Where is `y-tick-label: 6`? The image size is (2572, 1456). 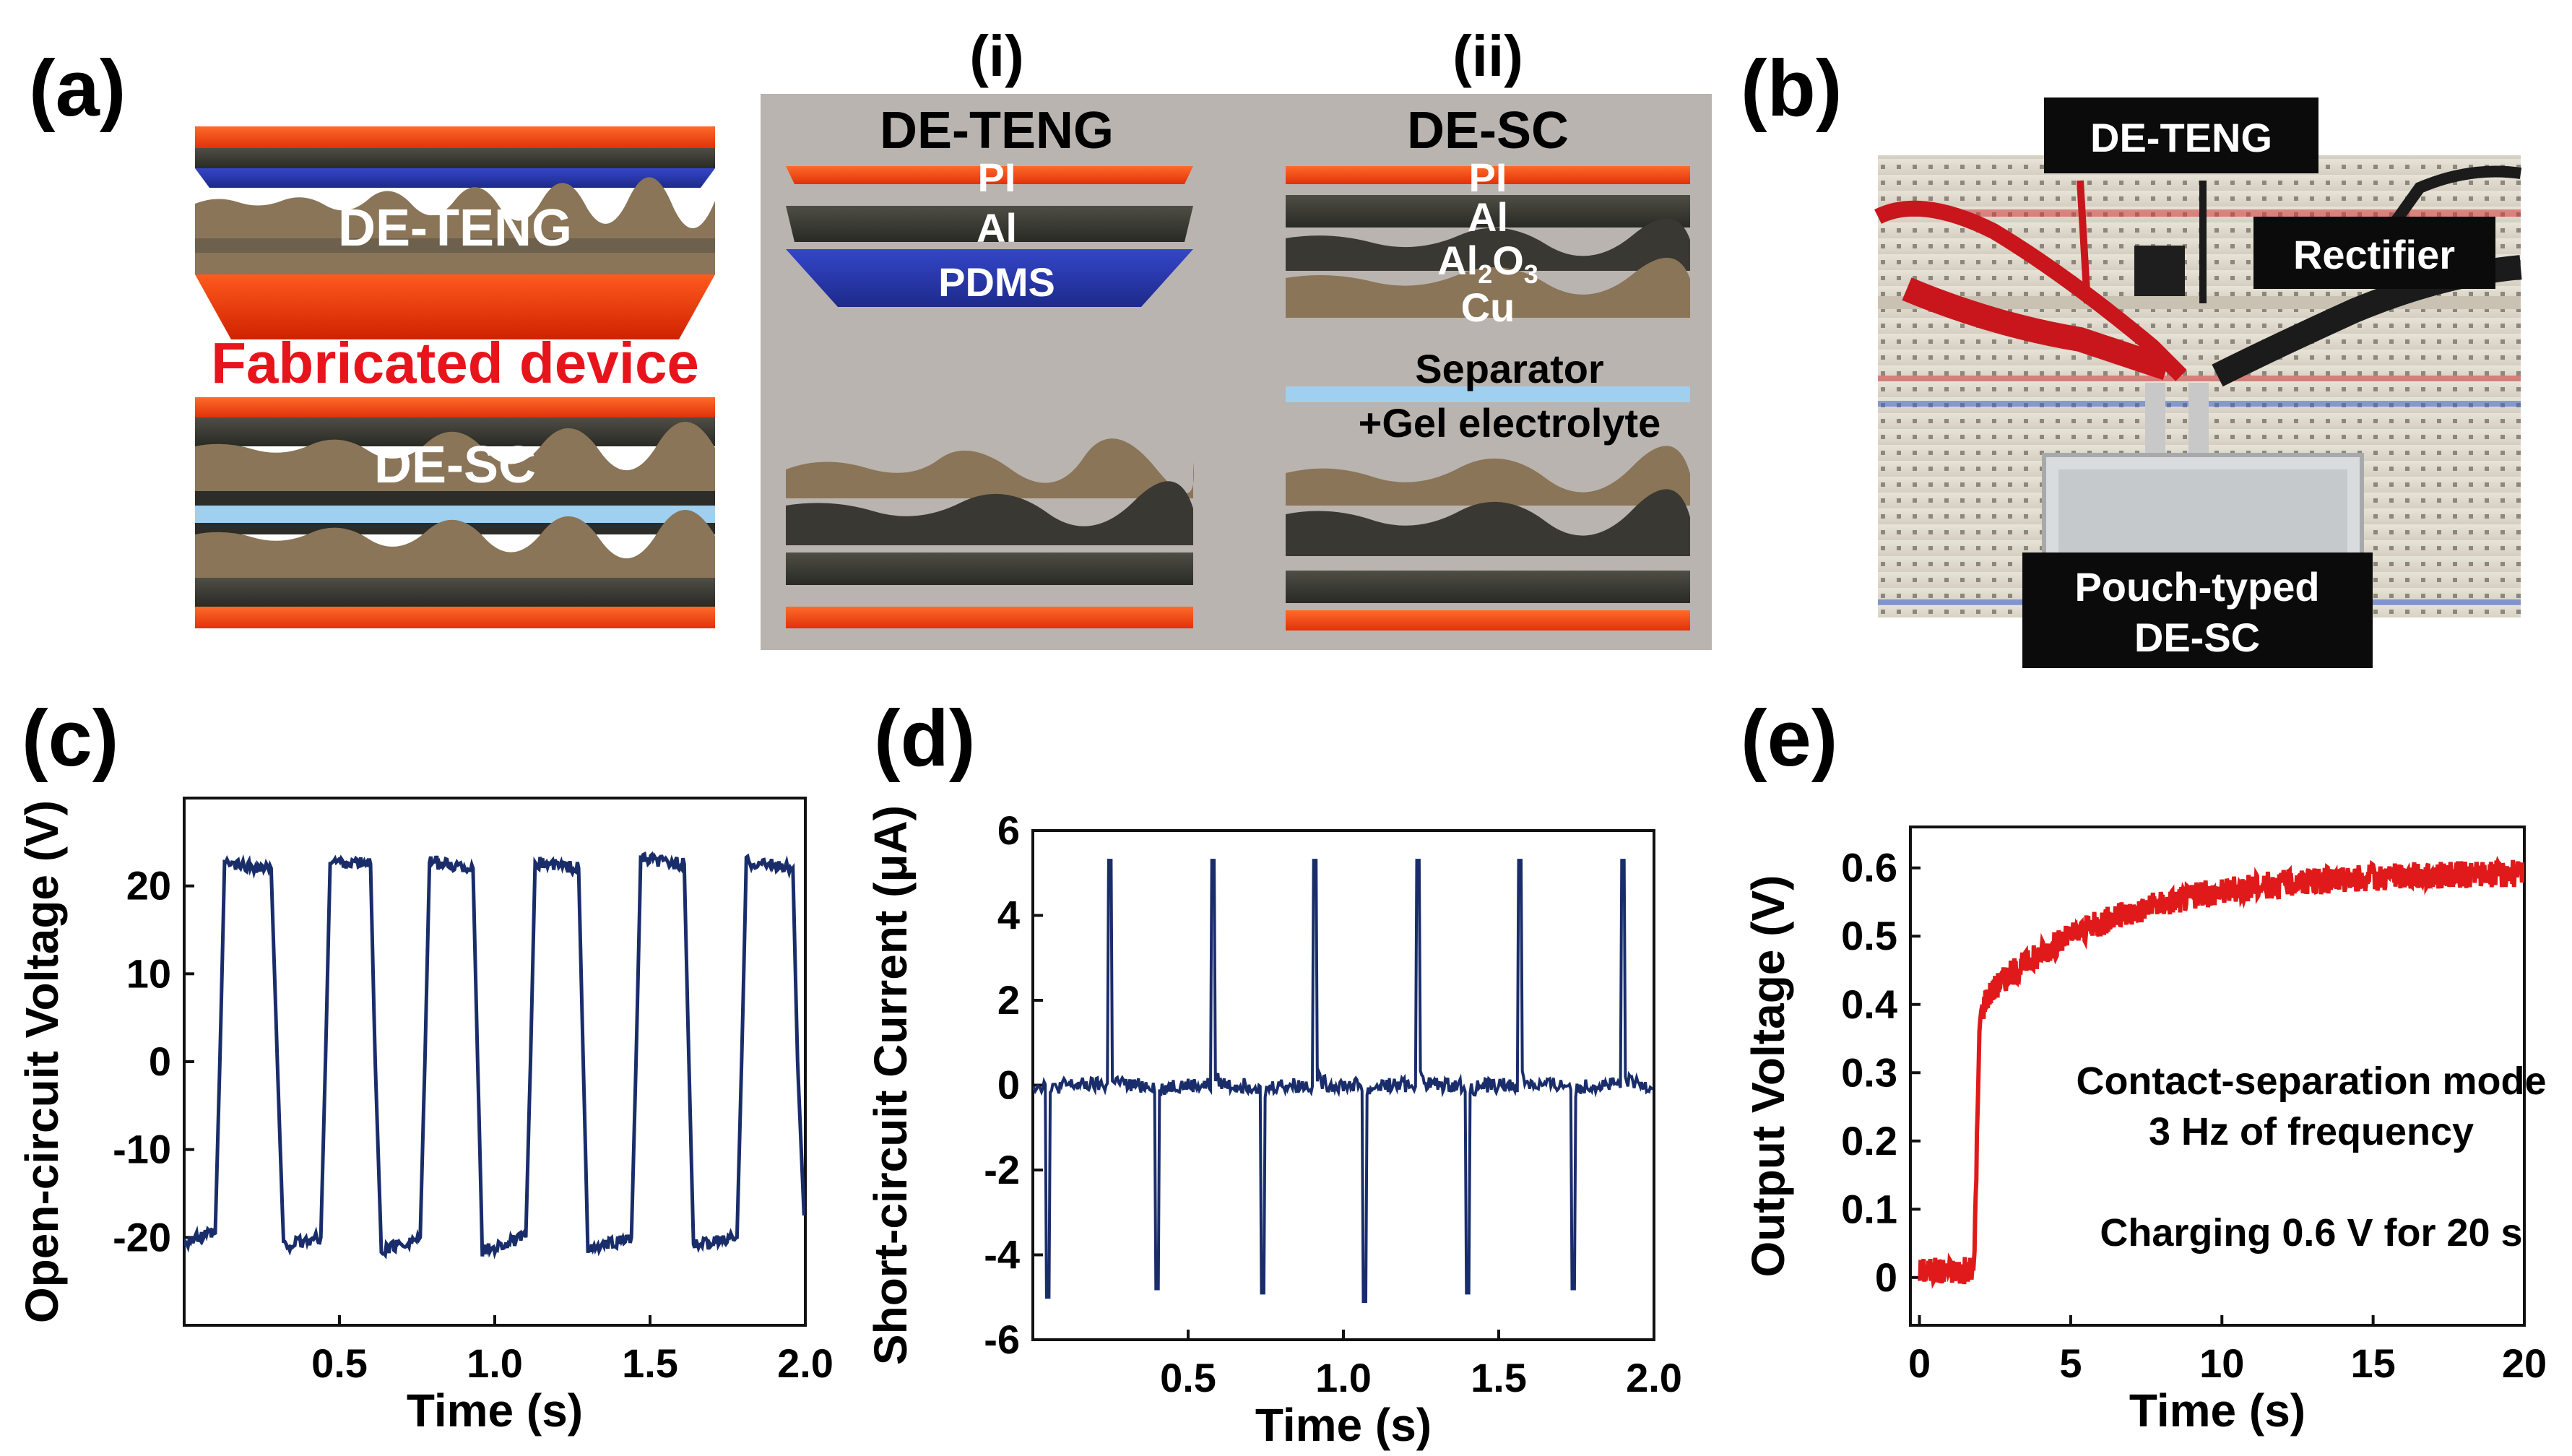
y-tick-label: 6 is located at coordinates (1009, 830).